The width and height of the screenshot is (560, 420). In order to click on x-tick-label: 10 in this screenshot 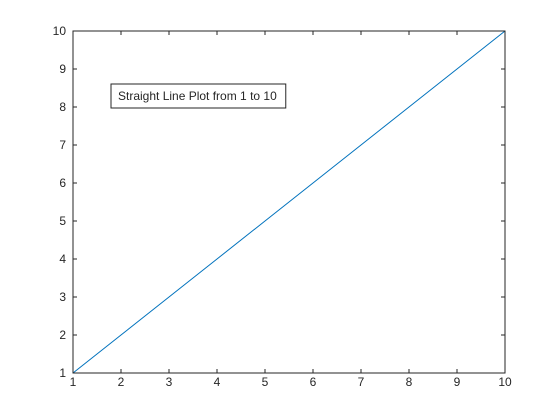, I will do `click(505, 382)`.